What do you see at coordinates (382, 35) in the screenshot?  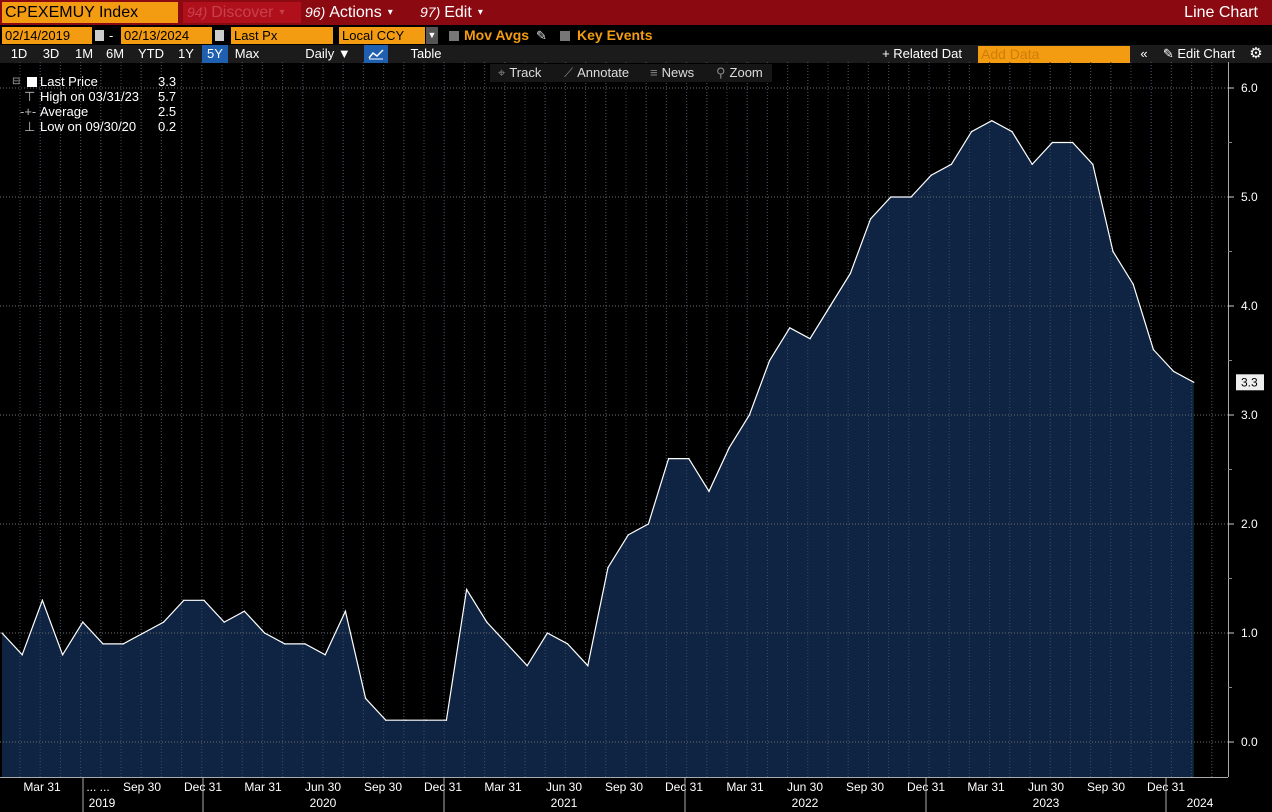 I see `currency-select: Local CCY` at bounding box center [382, 35].